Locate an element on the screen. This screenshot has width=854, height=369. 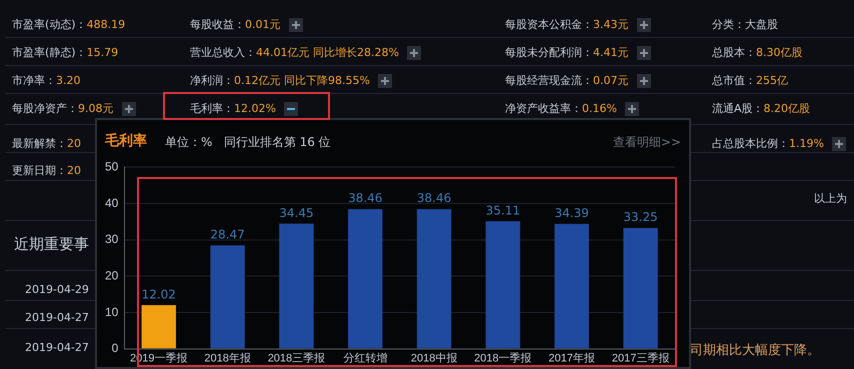
text: 每股未分配利润：4.41元 is located at coordinates (566, 52).